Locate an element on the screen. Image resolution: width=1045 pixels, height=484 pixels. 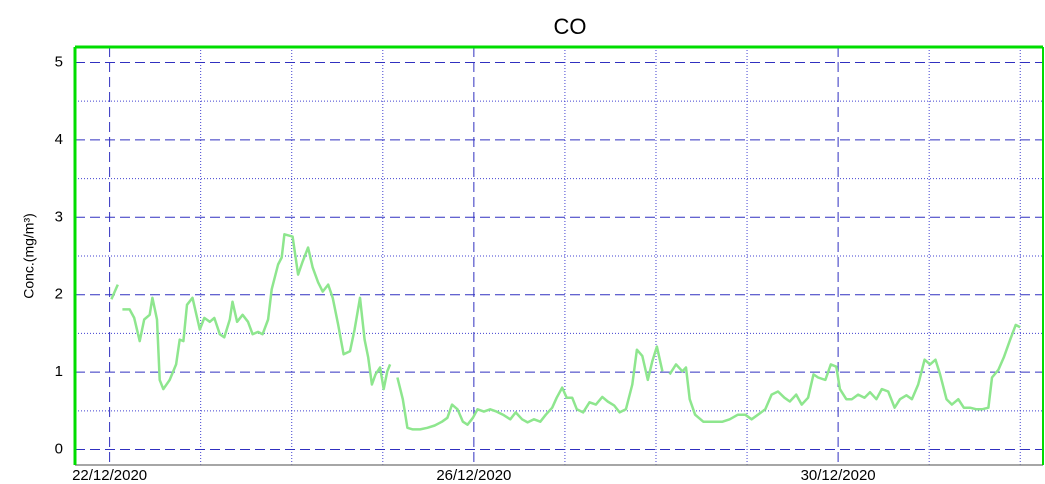
y-tick-label: 1 is located at coordinates (59, 371).